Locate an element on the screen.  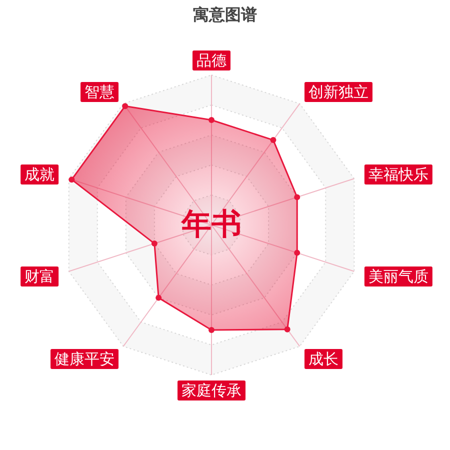
spoke-label: 健康平安 is located at coordinates (84, 359).